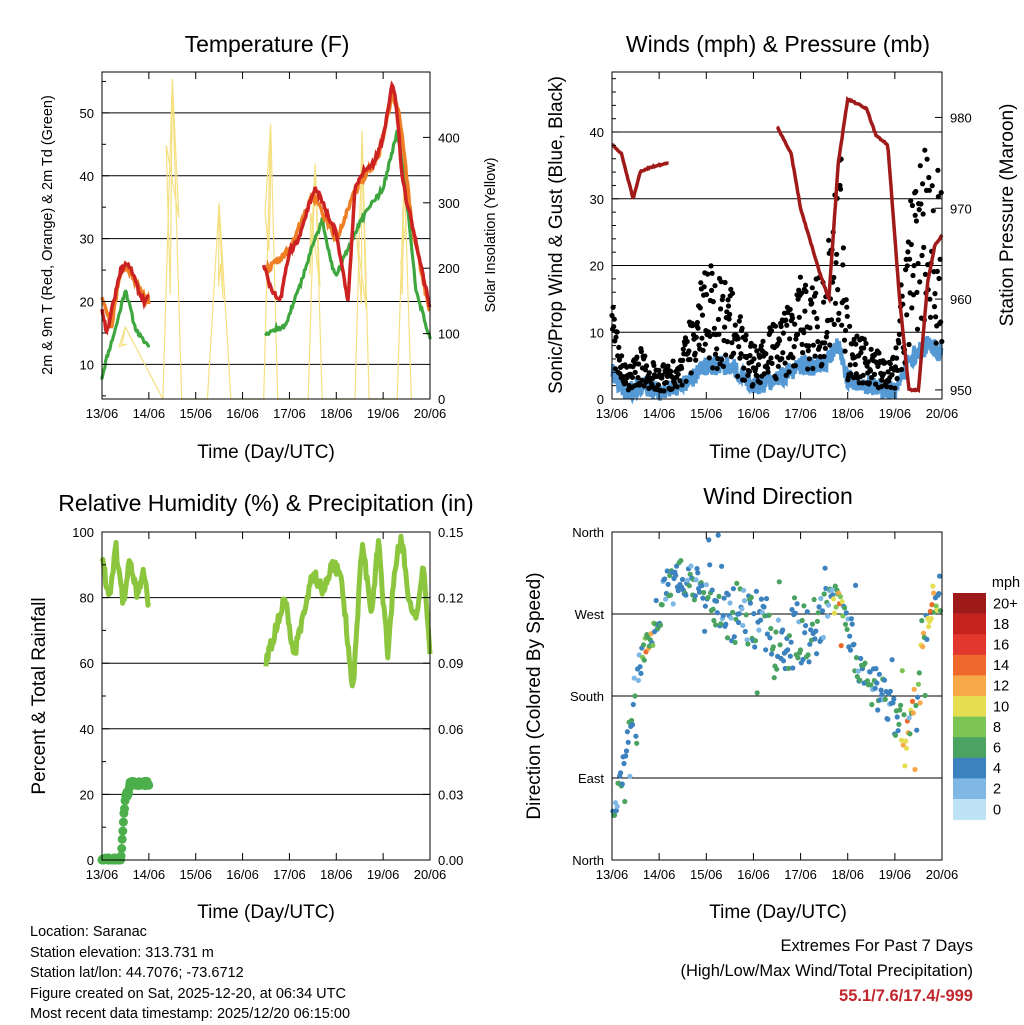 The height and width of the screenshot is (1025, 1024). Describe the element at coordinates (1001, 666) in the screenshot. I see `legend-label: 14` at that location.